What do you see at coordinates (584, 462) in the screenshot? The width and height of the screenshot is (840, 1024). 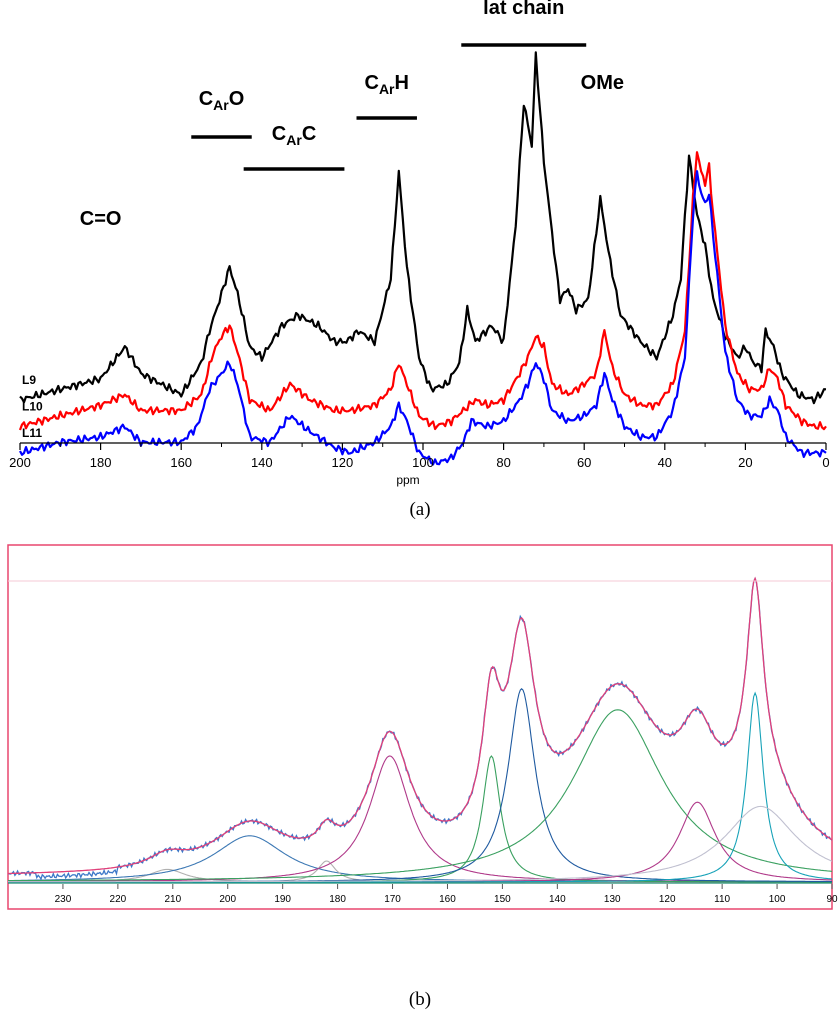 I see `x-tick-label: 60` at bounding box center [584, 462].